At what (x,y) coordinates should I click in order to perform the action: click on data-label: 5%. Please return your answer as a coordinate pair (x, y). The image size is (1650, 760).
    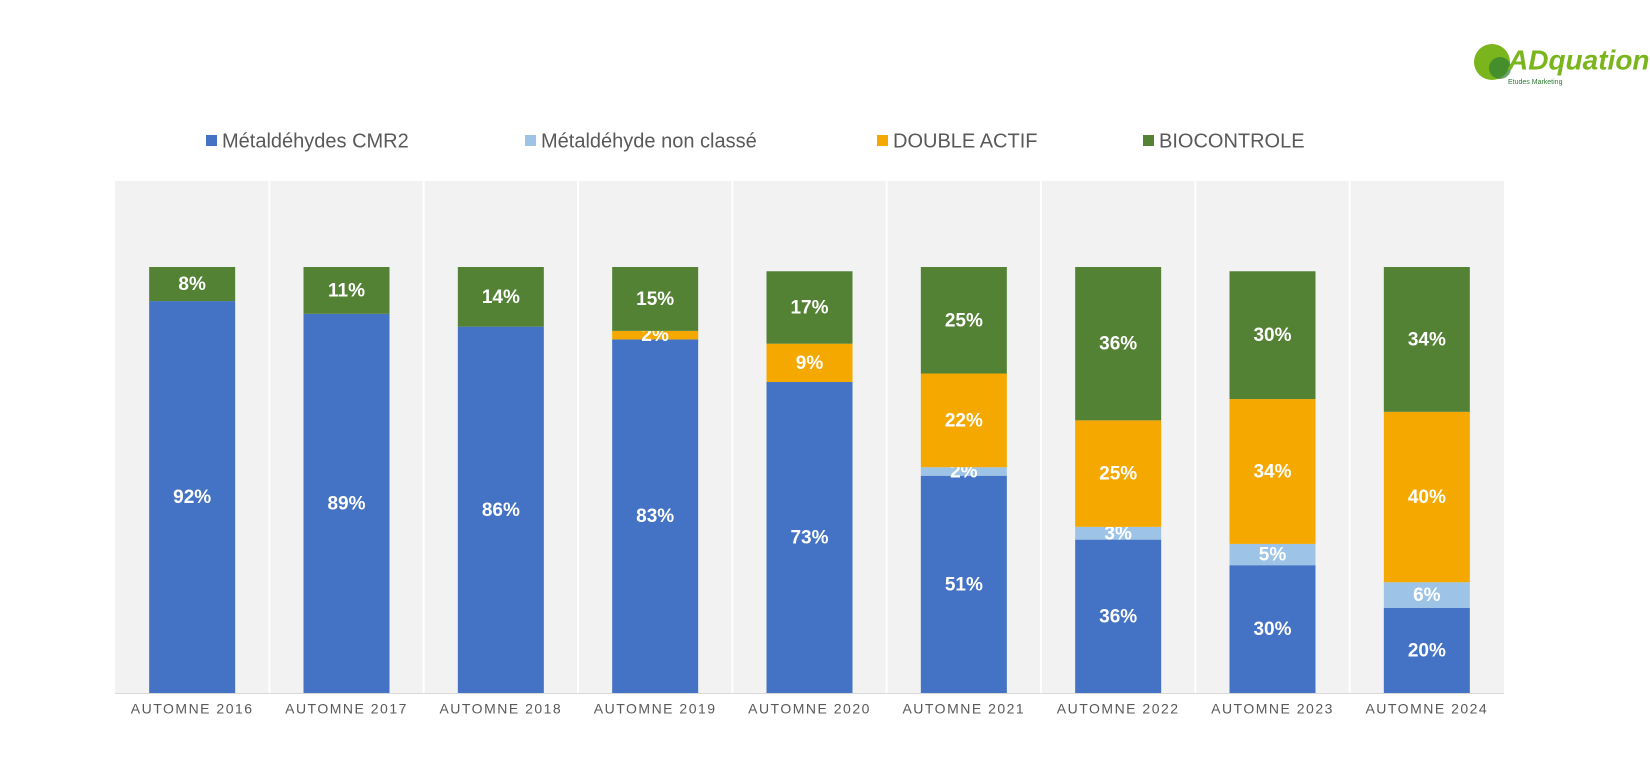
    Looking at the image, I should click on (1273, 555).